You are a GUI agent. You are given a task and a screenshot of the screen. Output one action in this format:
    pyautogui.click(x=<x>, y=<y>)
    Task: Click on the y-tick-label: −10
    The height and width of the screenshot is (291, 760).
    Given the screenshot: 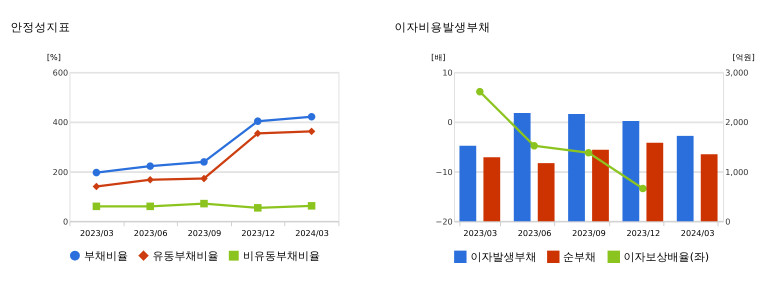 What is the action you would take?
    pyautogui.click(x=444, y=171)
    